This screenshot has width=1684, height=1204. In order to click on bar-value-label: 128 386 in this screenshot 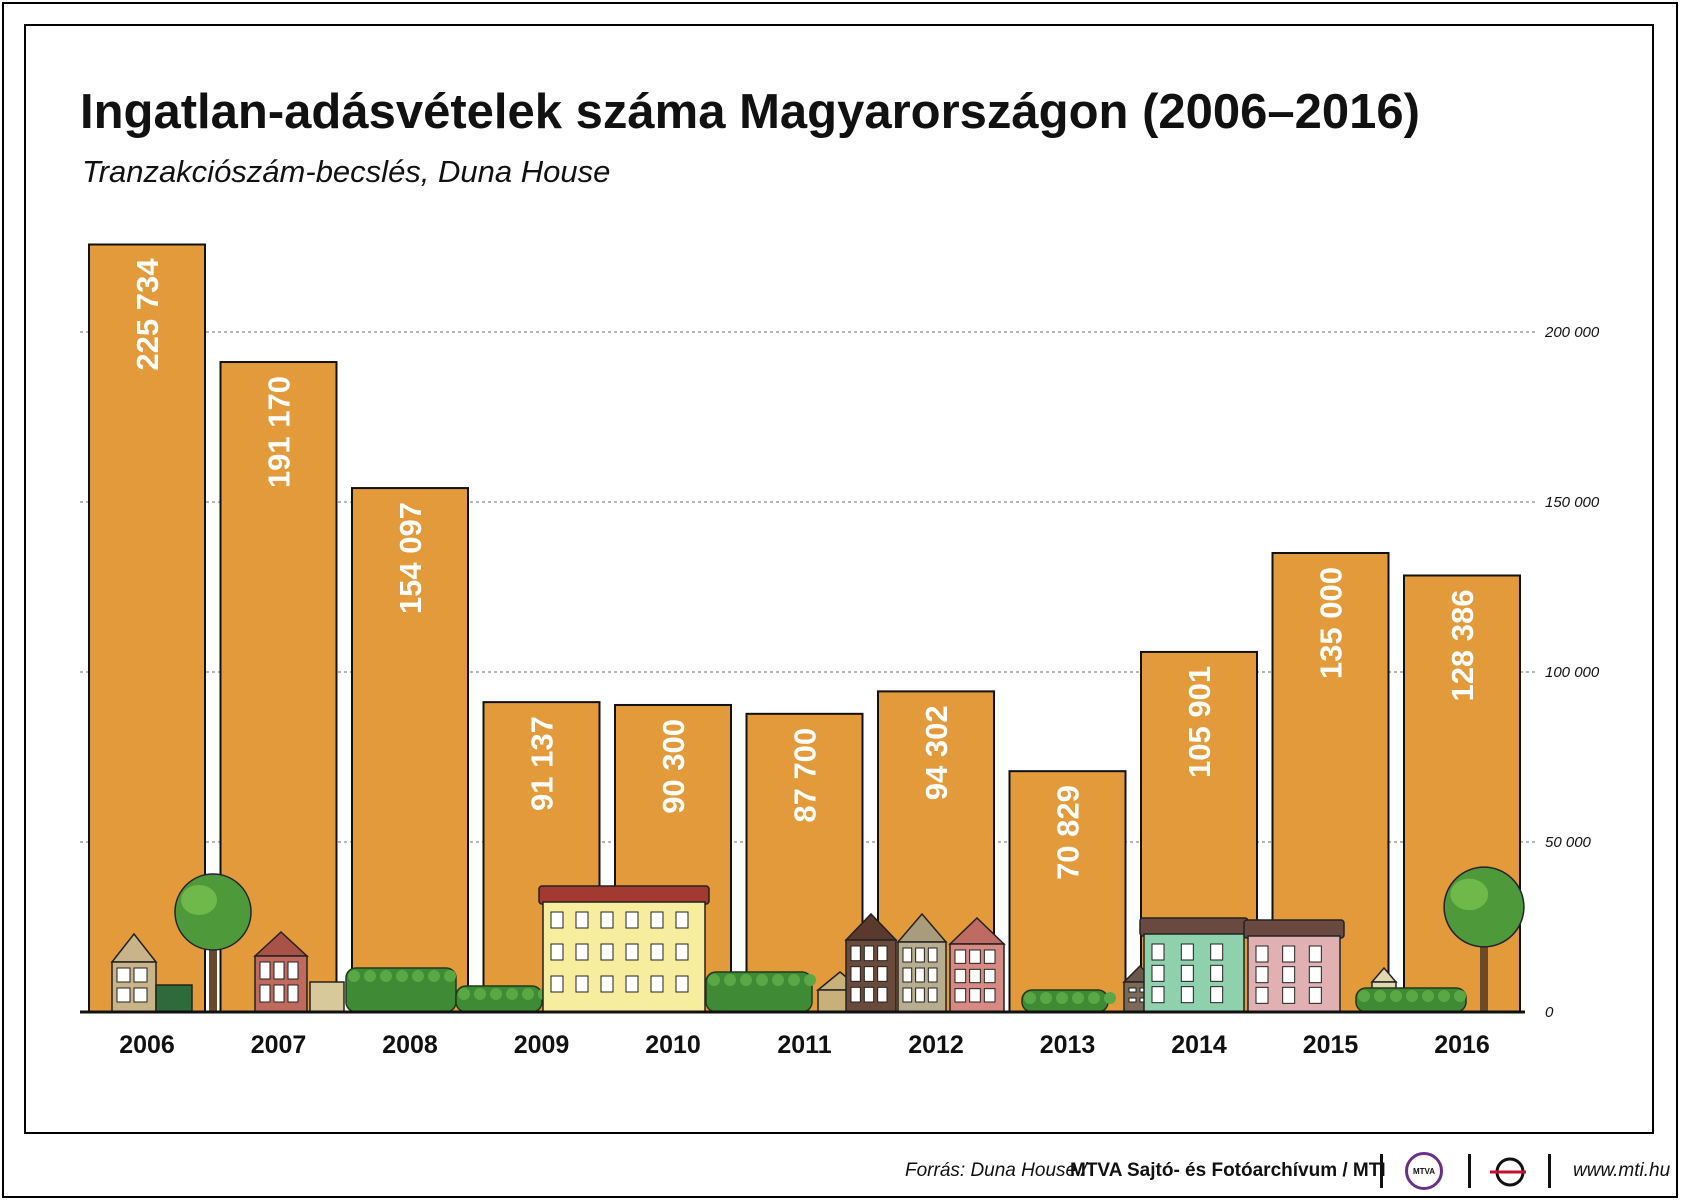, I will do `click(1462, 645)`.